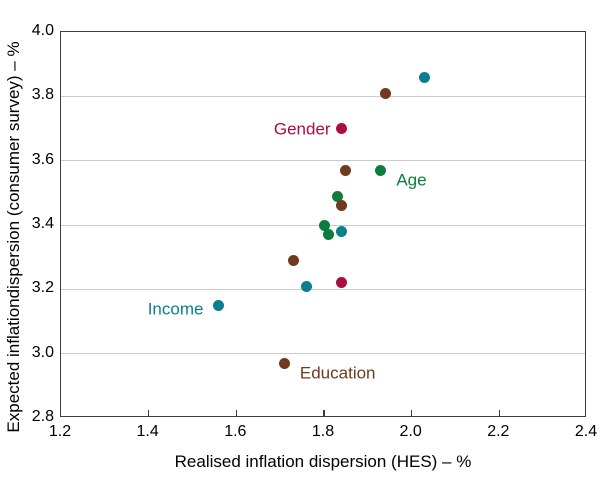 The image size is (600, 478). Describe the element at coordinates (586, 431) in the screenshot. I see `x-tick-label-2.4: 2.4` at that location.